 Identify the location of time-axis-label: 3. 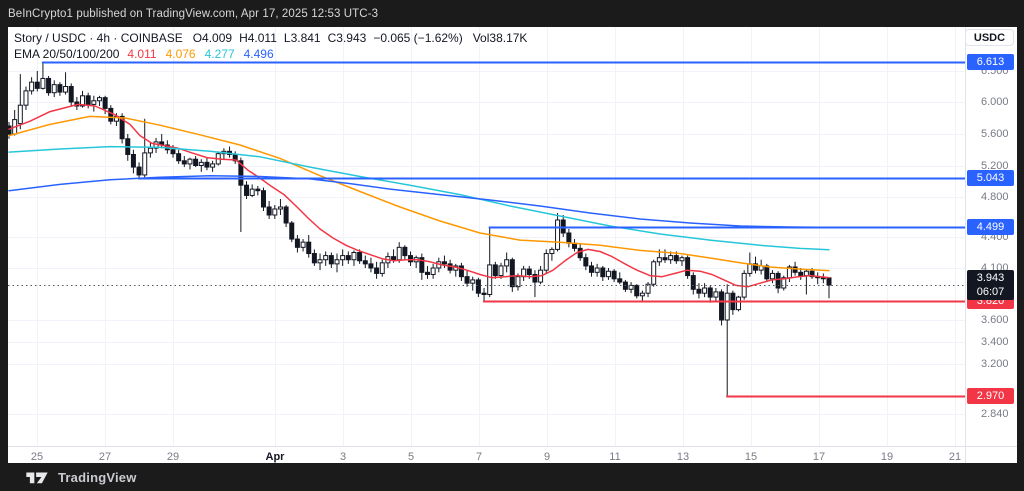
(343, 457).